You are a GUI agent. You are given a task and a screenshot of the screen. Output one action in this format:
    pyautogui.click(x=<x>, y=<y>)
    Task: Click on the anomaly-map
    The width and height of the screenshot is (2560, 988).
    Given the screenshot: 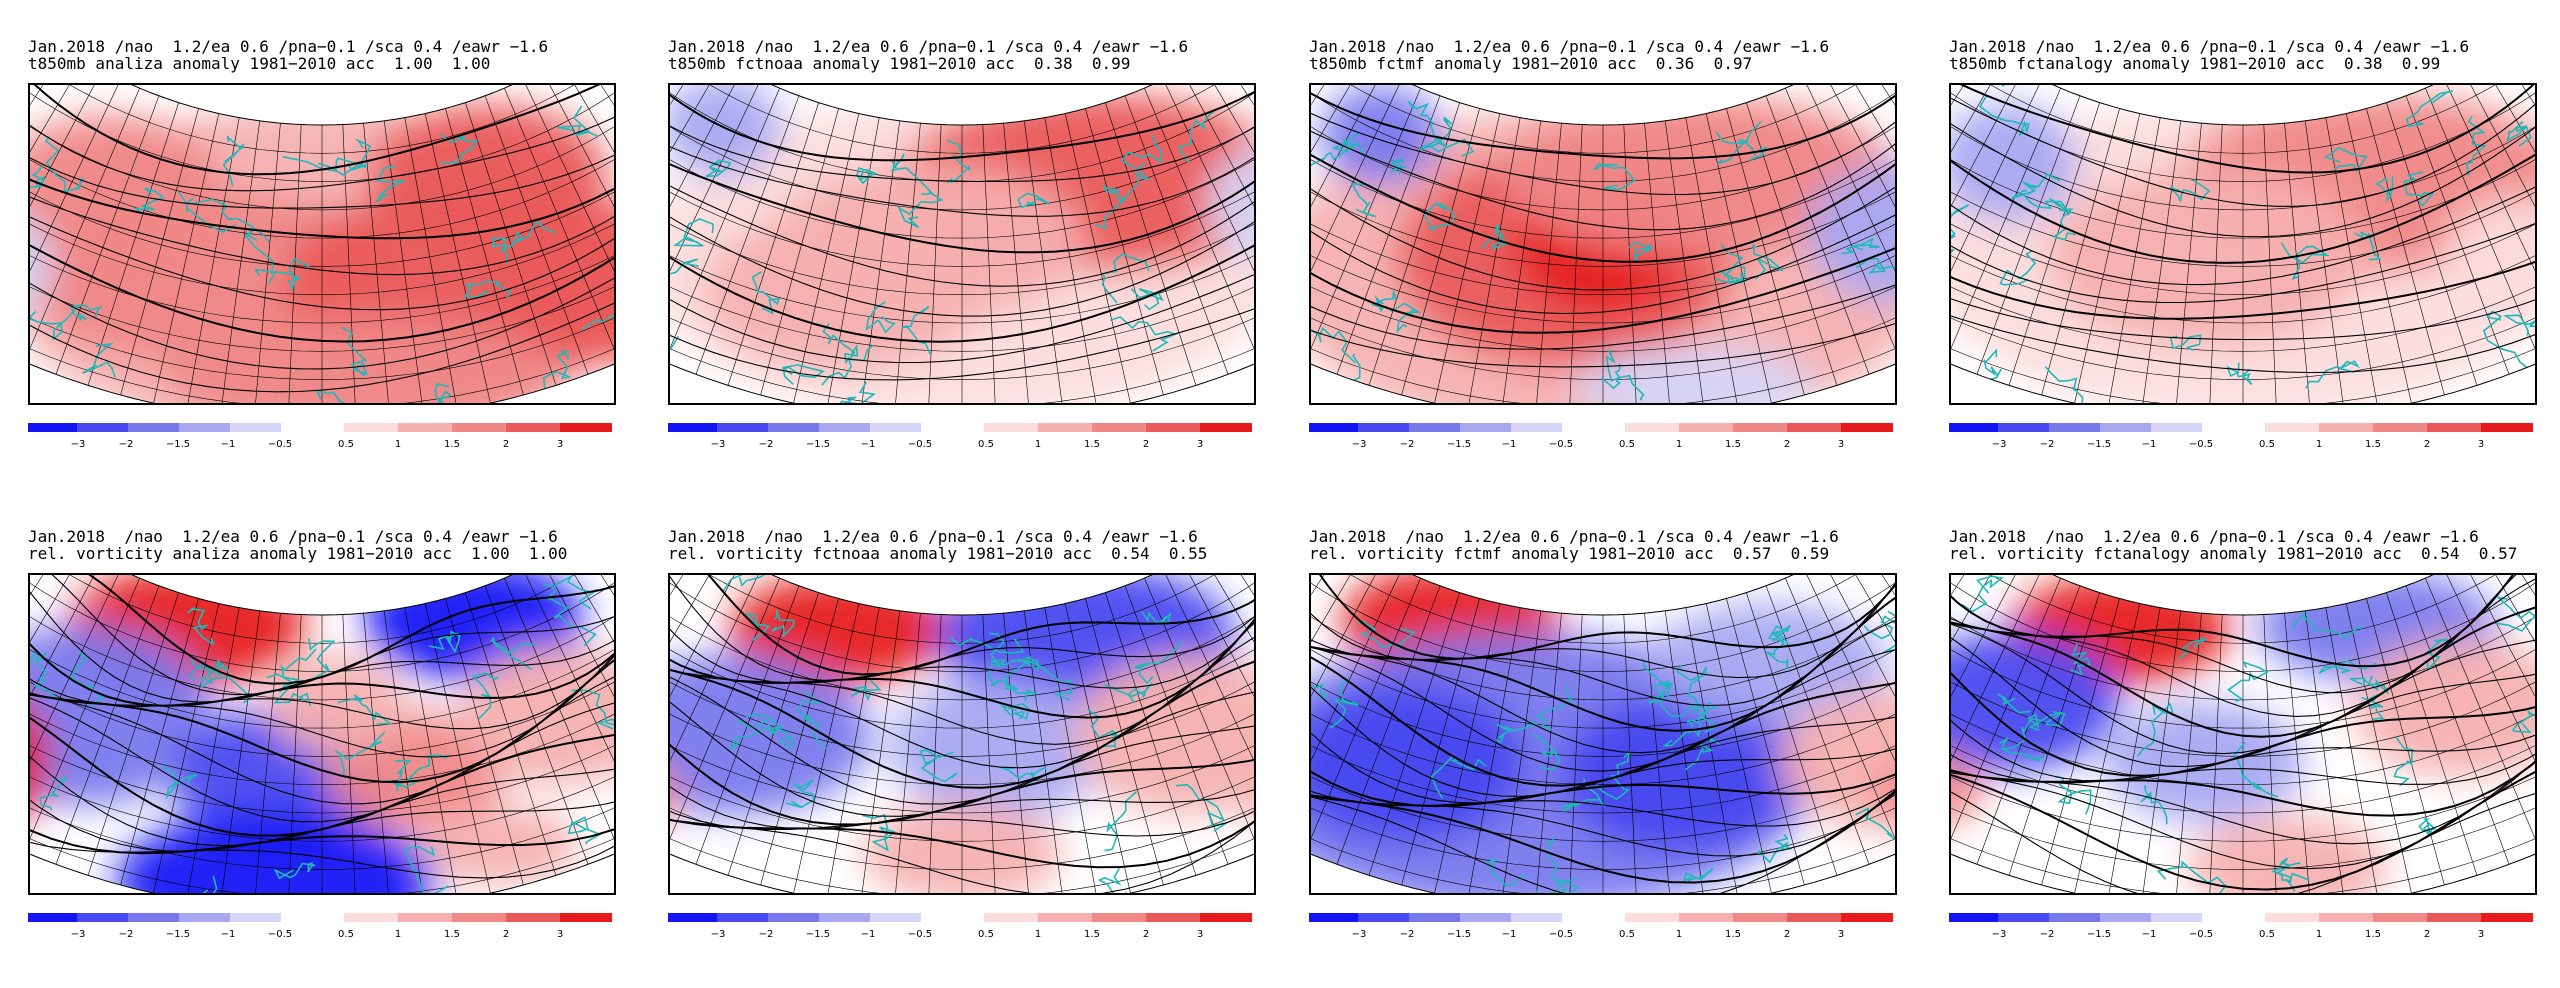 What is the action you would take?
    pyautogui.click(x=322, y=244)
    